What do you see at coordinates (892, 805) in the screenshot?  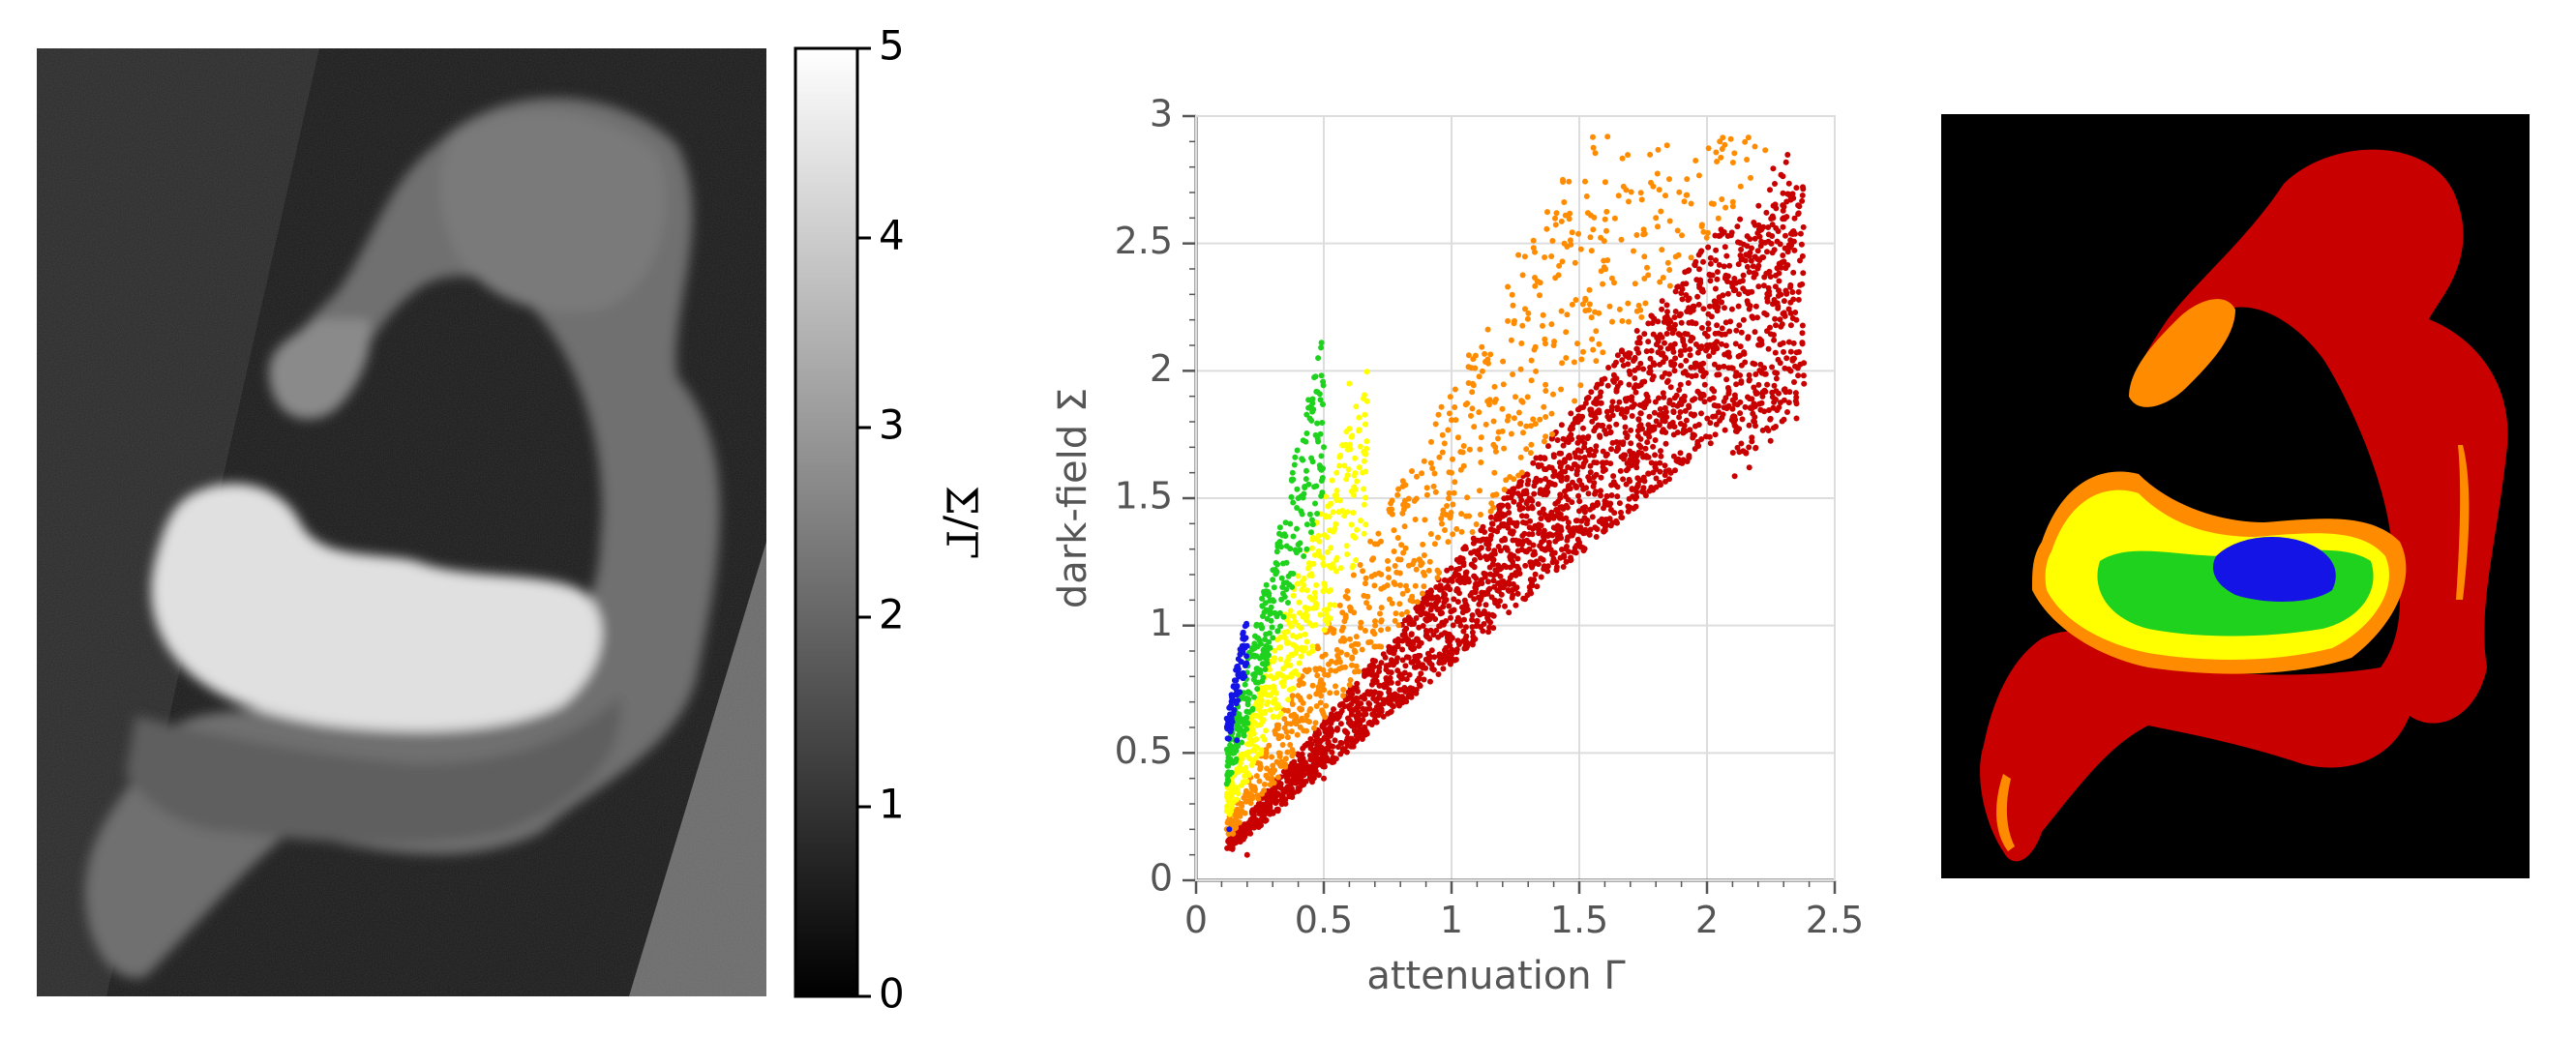 I see `colorbar-tick-label-1: 1` at bounding box center [892, 805].